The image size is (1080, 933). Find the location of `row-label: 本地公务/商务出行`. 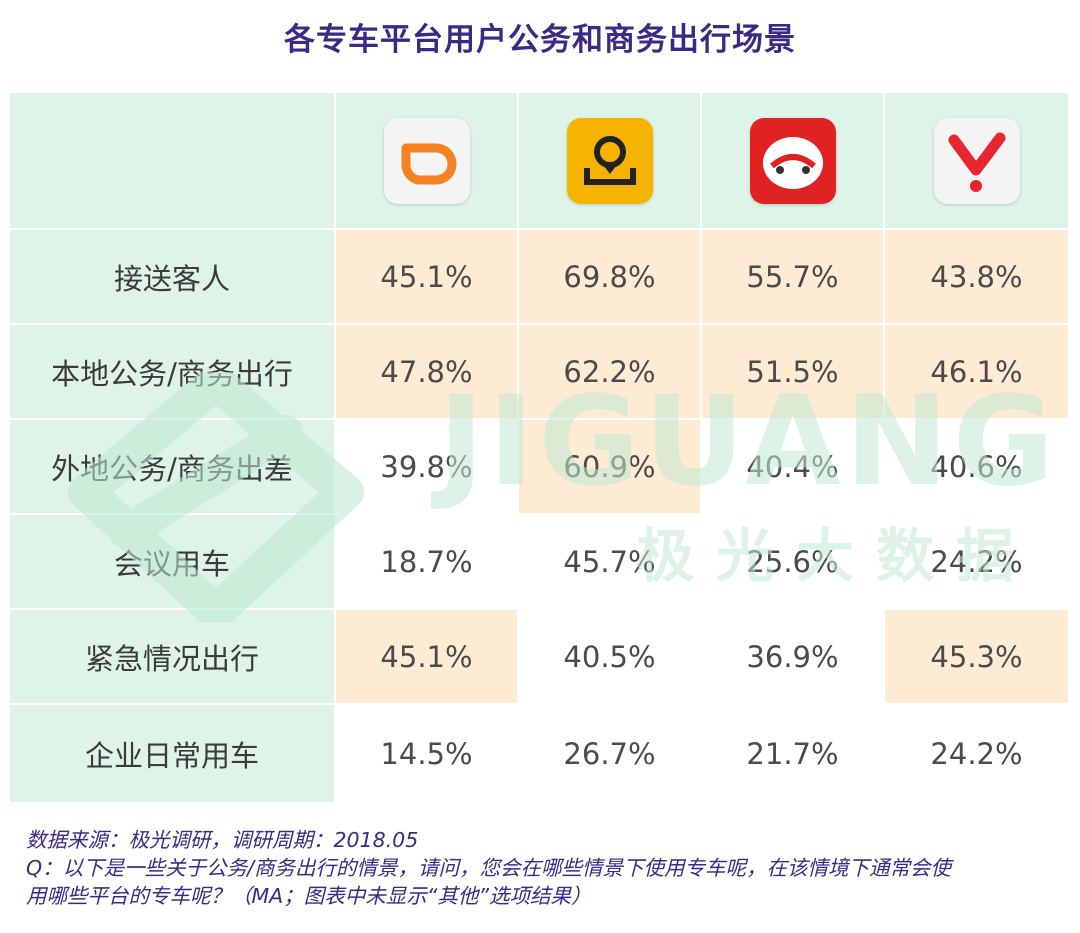

row-label: 本地公务/商务出行 is located at coordinates (173, 372).